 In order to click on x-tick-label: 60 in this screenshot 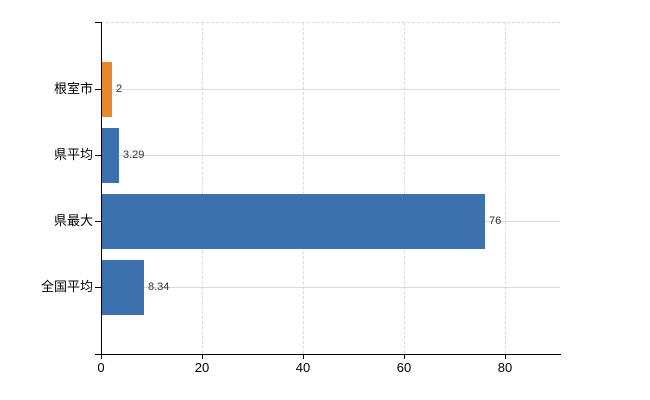, I will do `click(404, 367)`.